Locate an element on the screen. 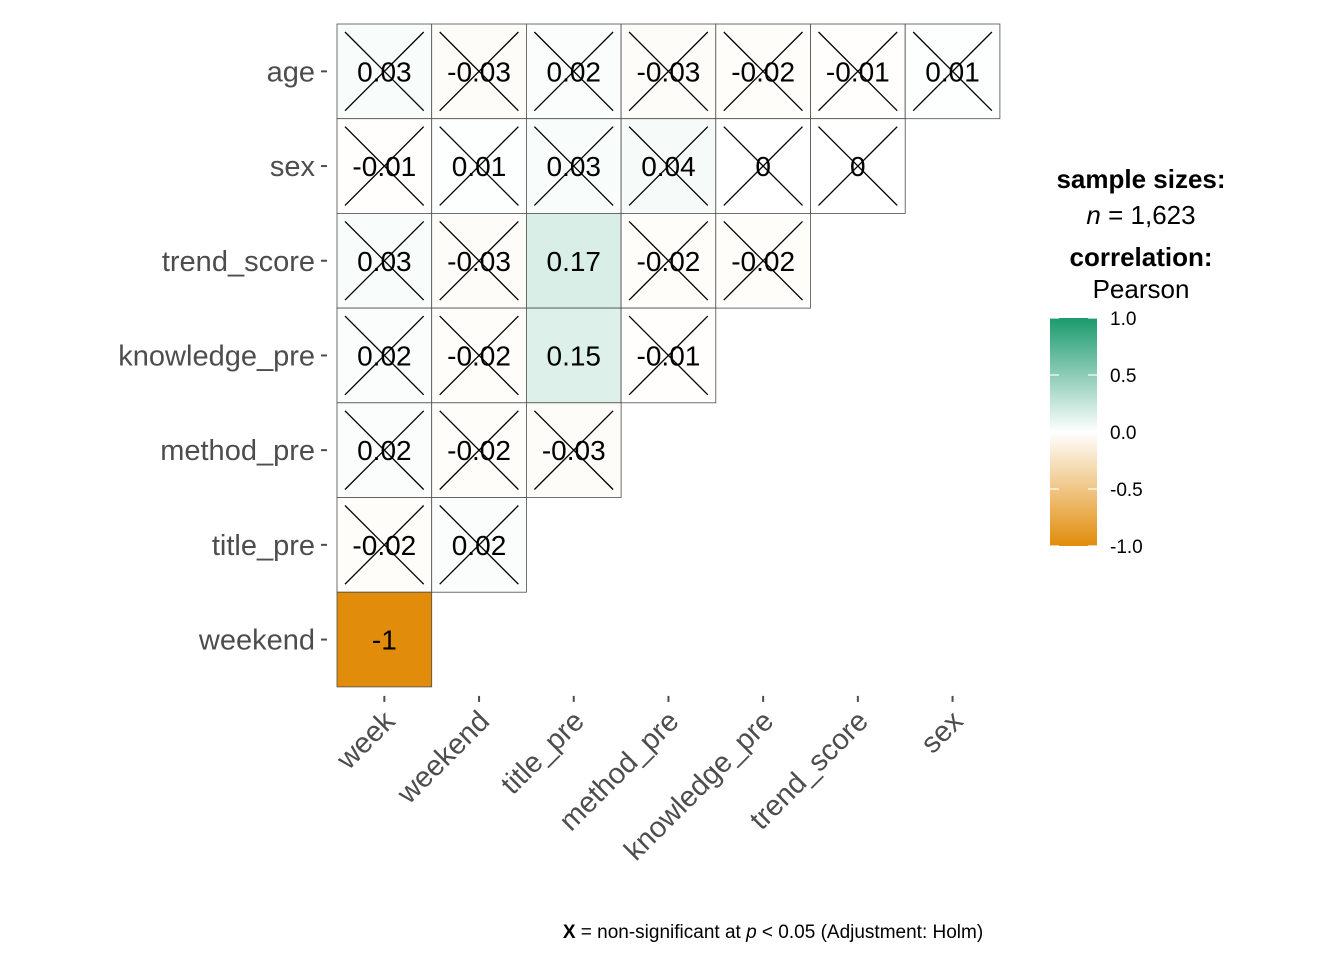  heatmap-cell: 0.17 is located at coordinates (574, 260).